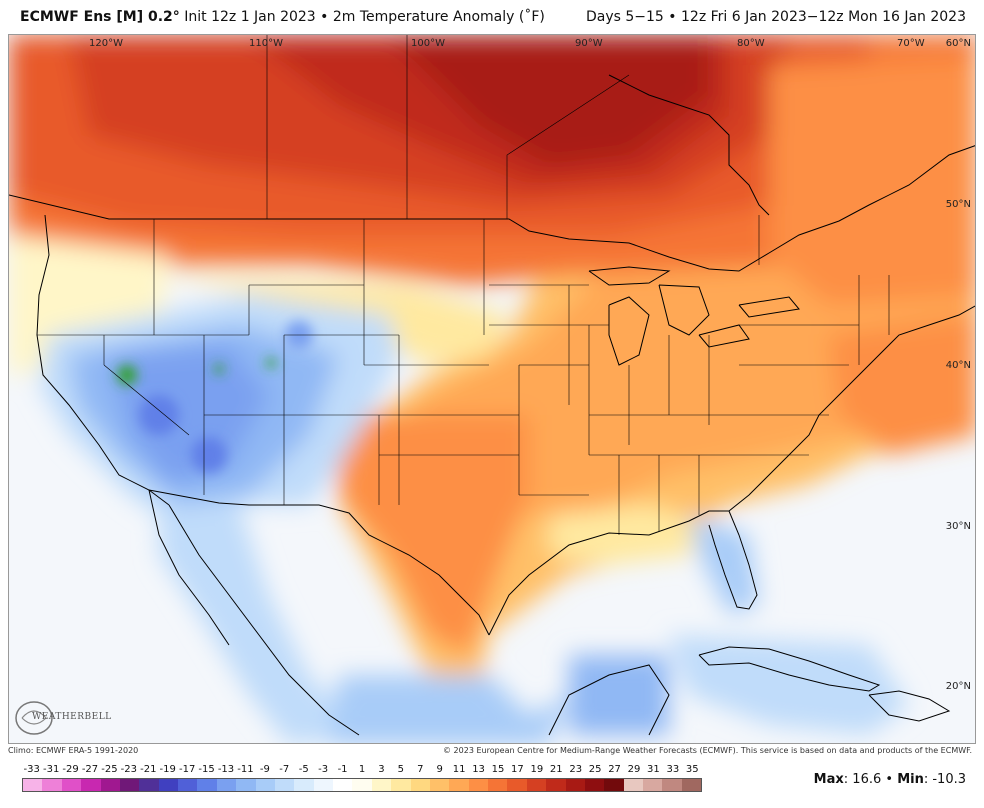 The width and height of the screenshot is (984, 808). I want to click on colorbar-tick: -17, so click(187, 769).